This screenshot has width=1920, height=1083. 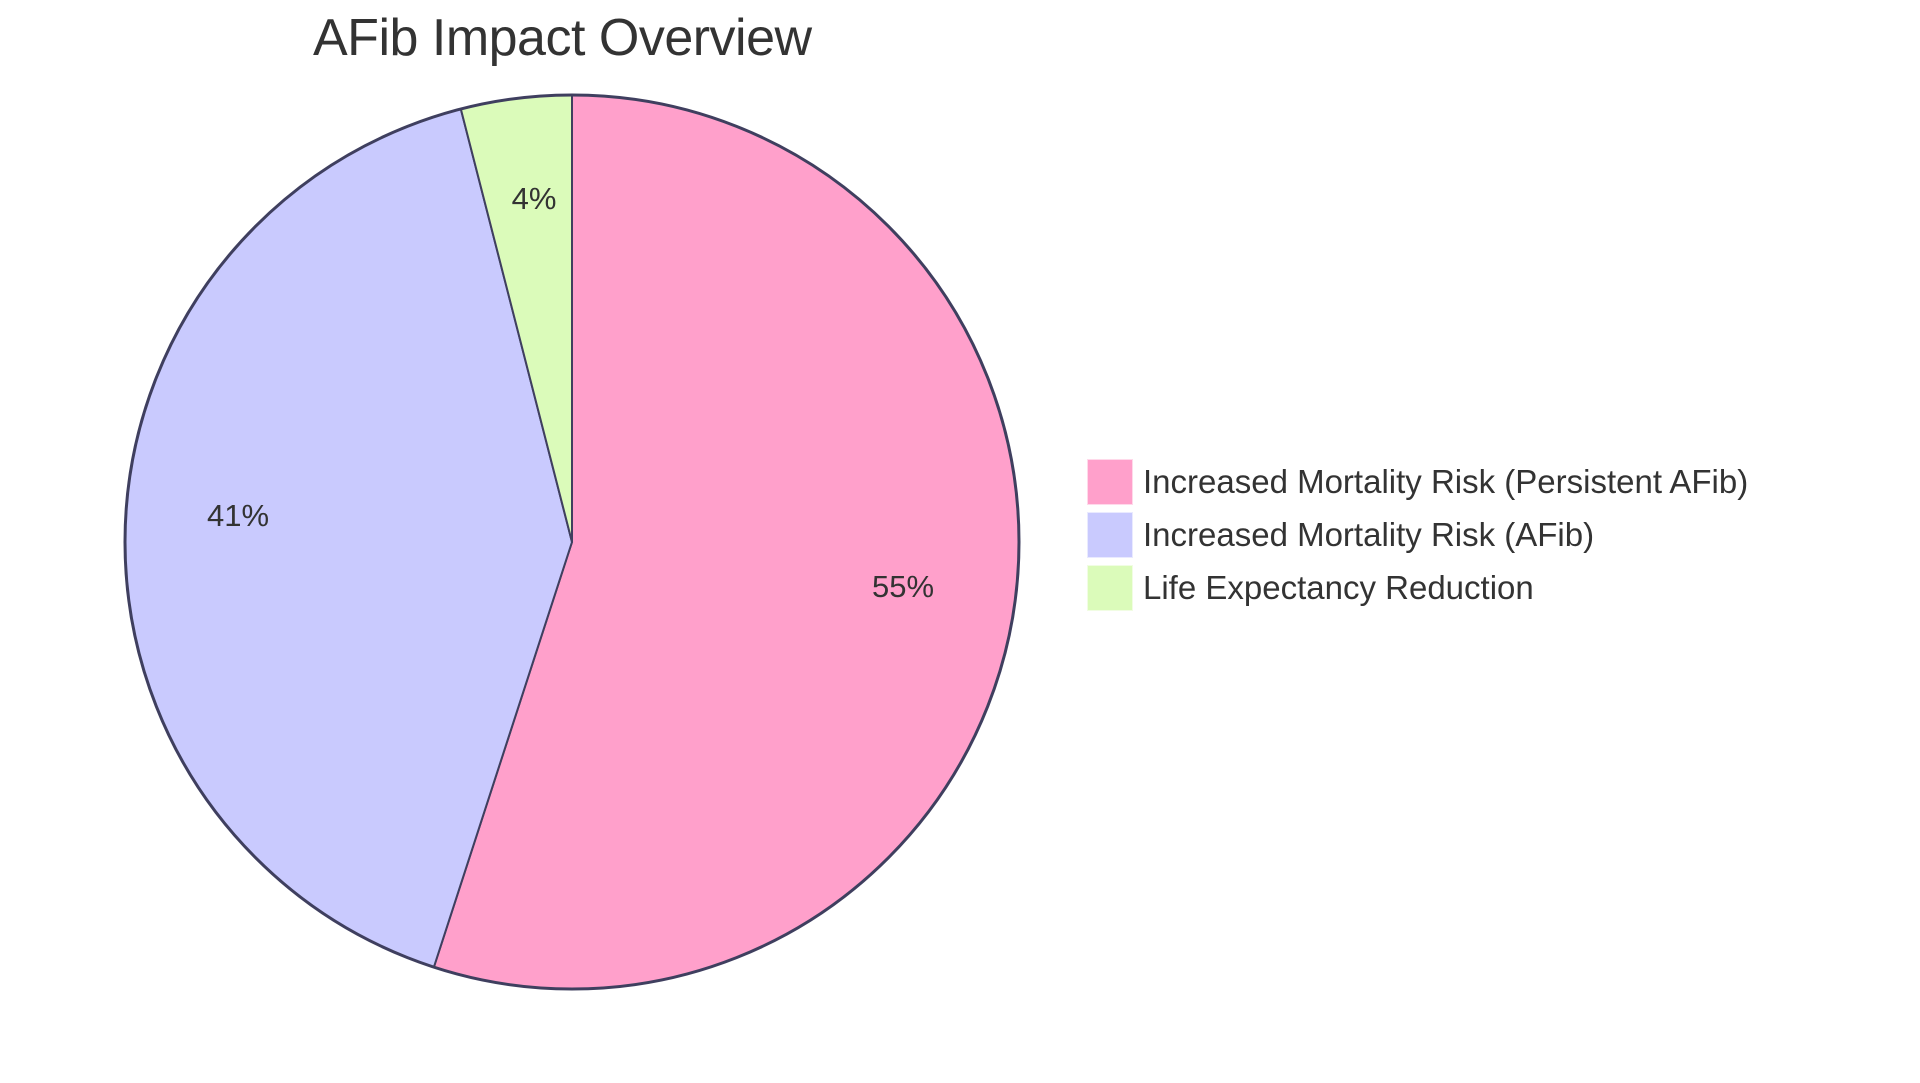 What do you see at coordinates (1110, 535) in the screenshot?
I see `legend-swatch-lavender` at bounding box center [1110, 535].